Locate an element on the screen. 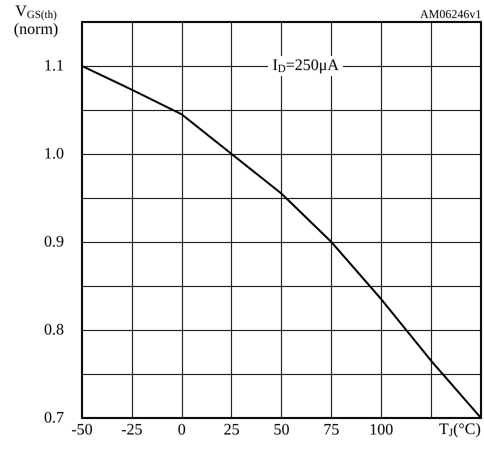  y-tick-label: 0.8 is located at coordinates (54, 330).